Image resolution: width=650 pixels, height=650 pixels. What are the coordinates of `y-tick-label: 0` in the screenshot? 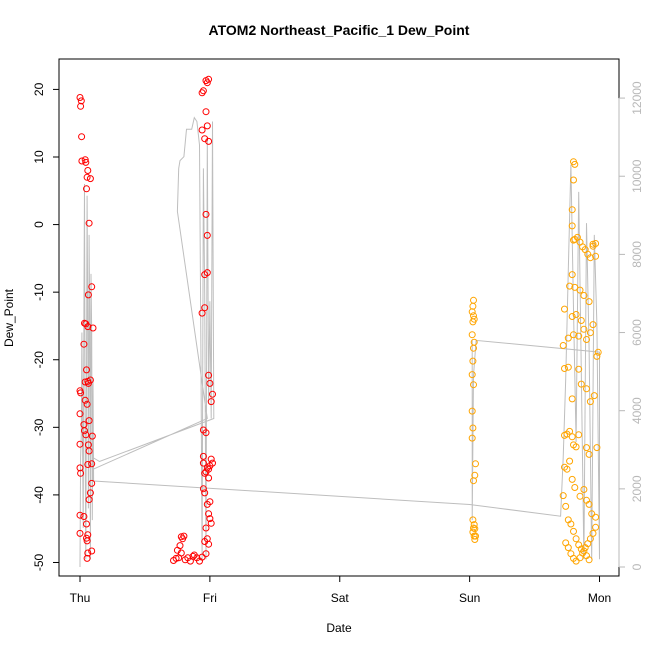 It's located at (39, 224).